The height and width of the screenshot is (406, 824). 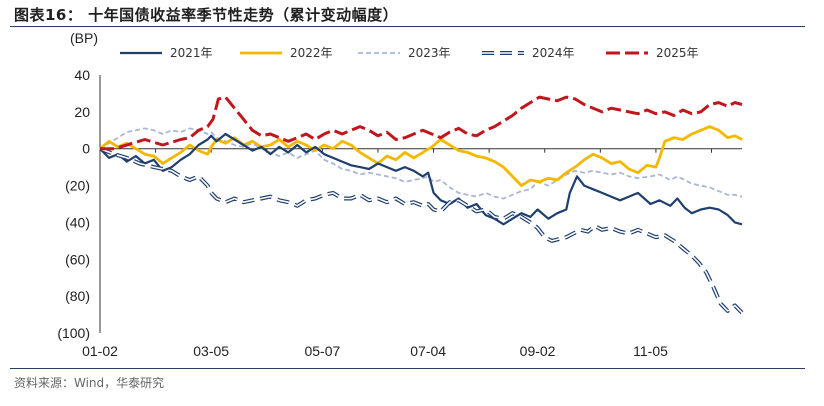 I want to click on legend-label: 2021年, so click(x=191, y=53).